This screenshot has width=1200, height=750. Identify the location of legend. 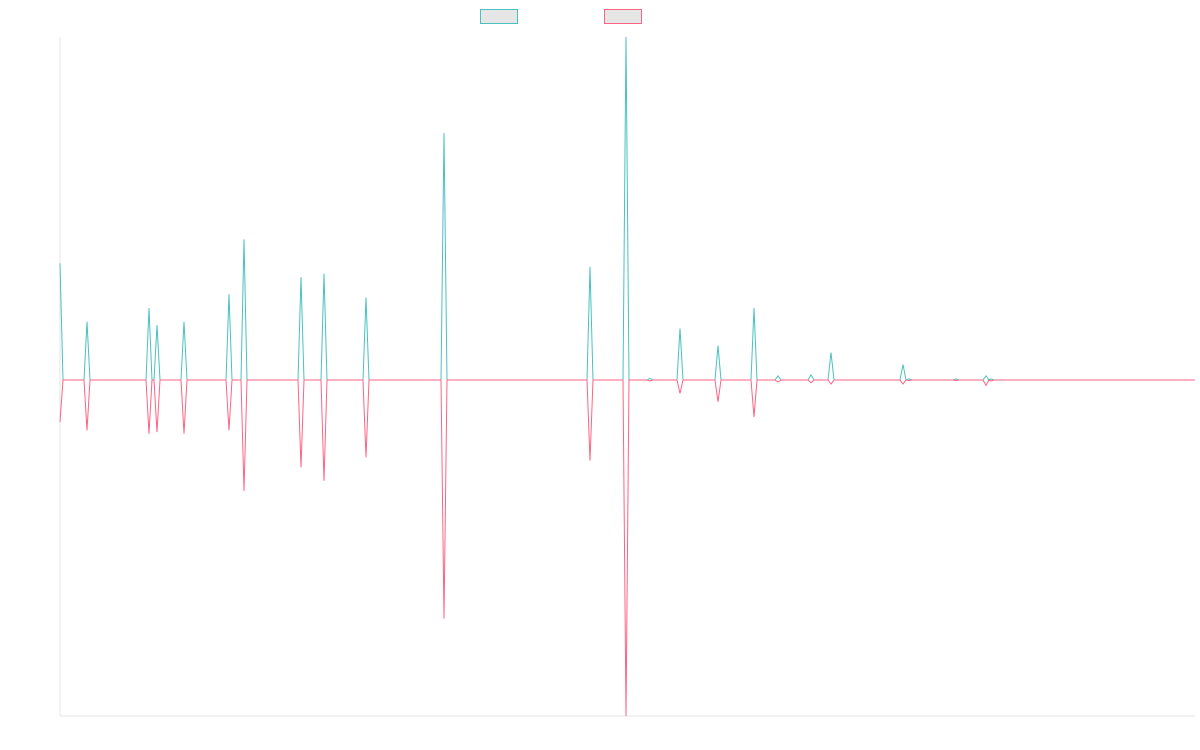
(600, 18).